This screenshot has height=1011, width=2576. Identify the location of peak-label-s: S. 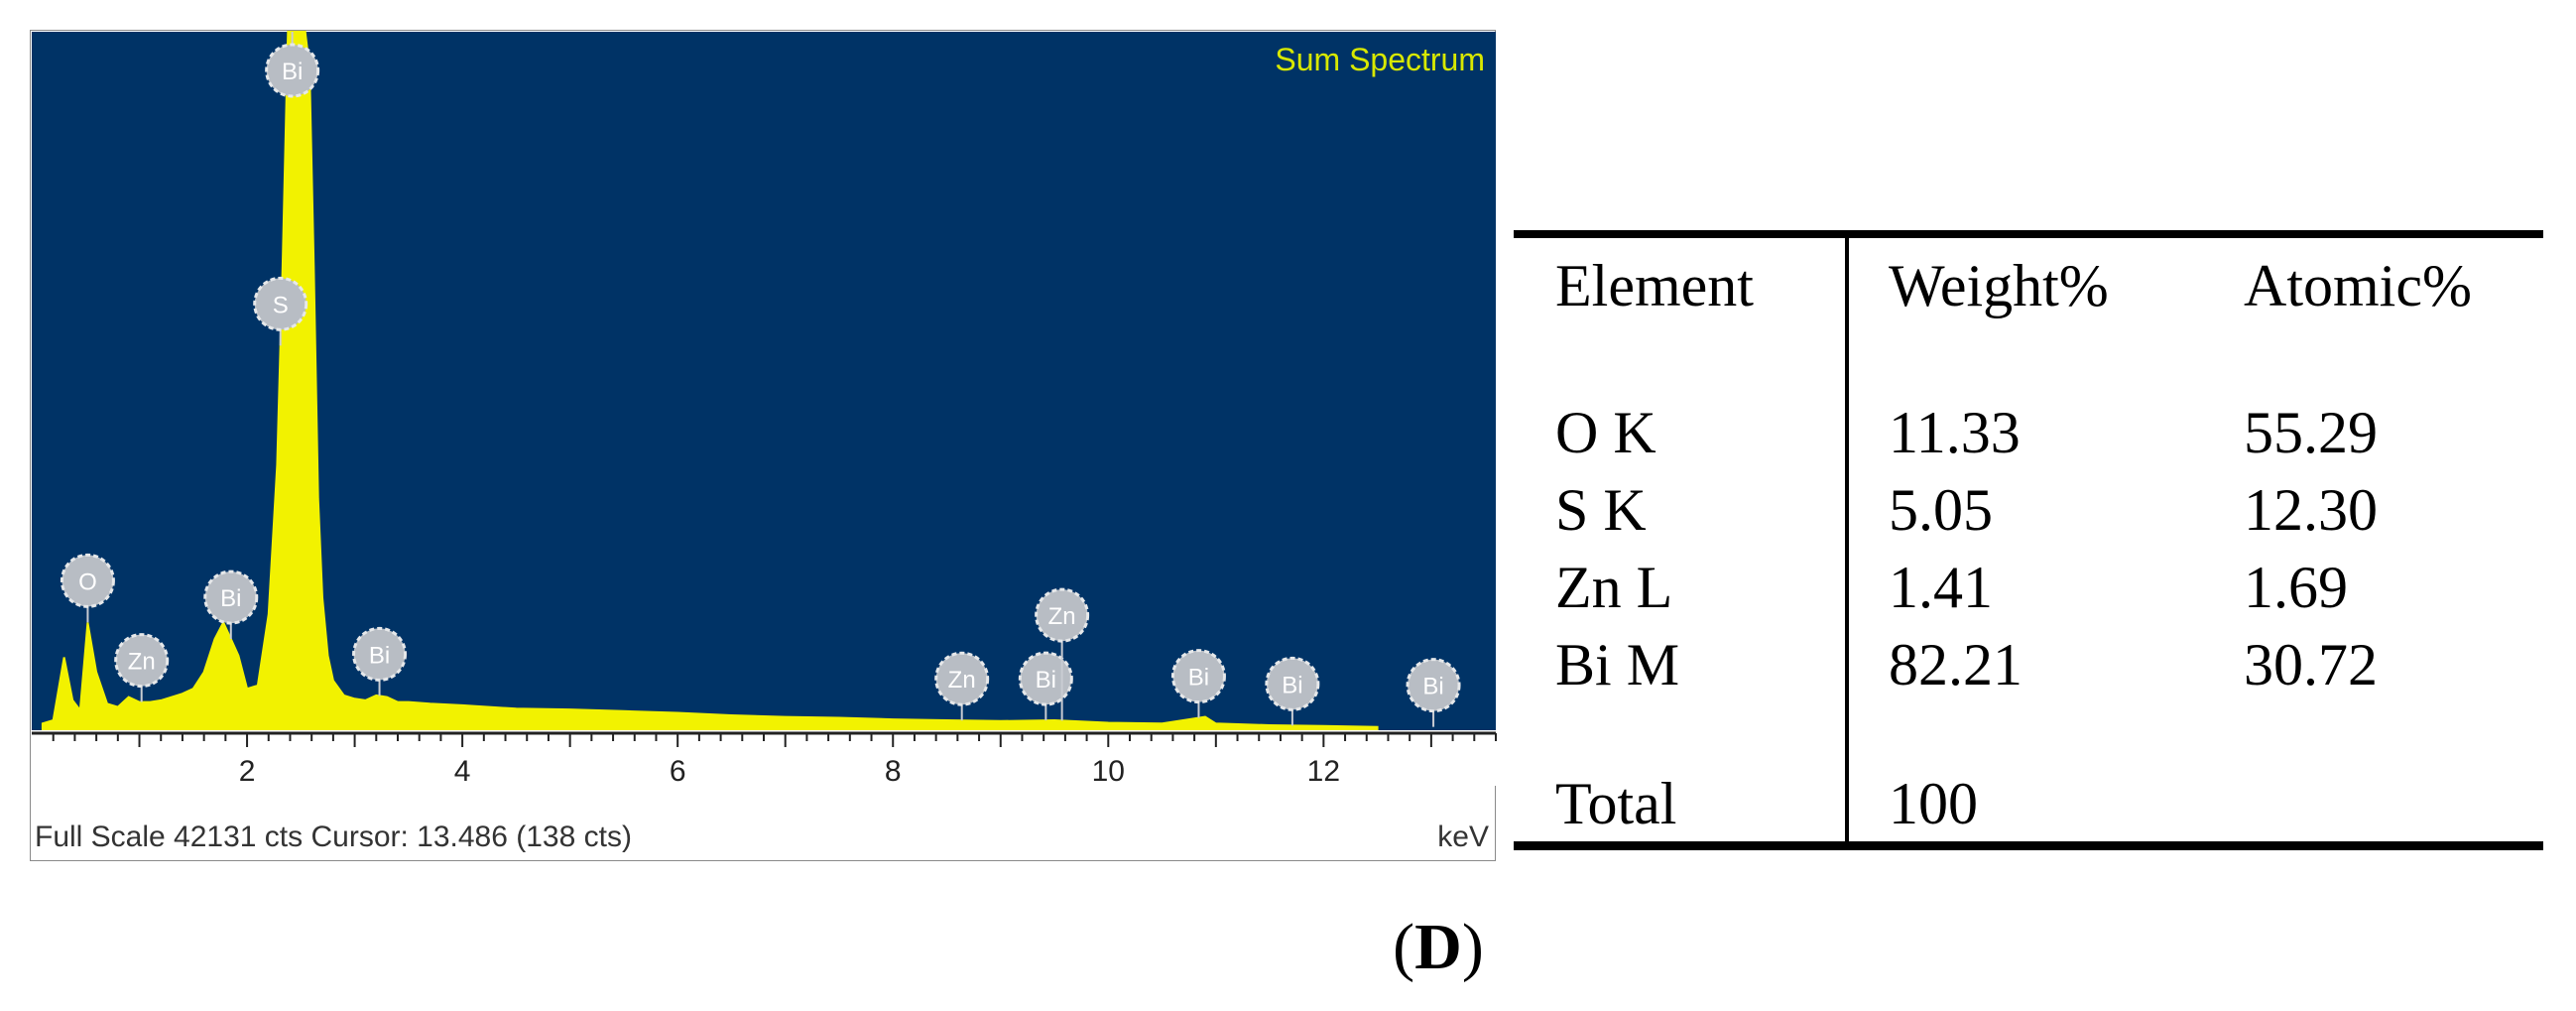
(280, 311).